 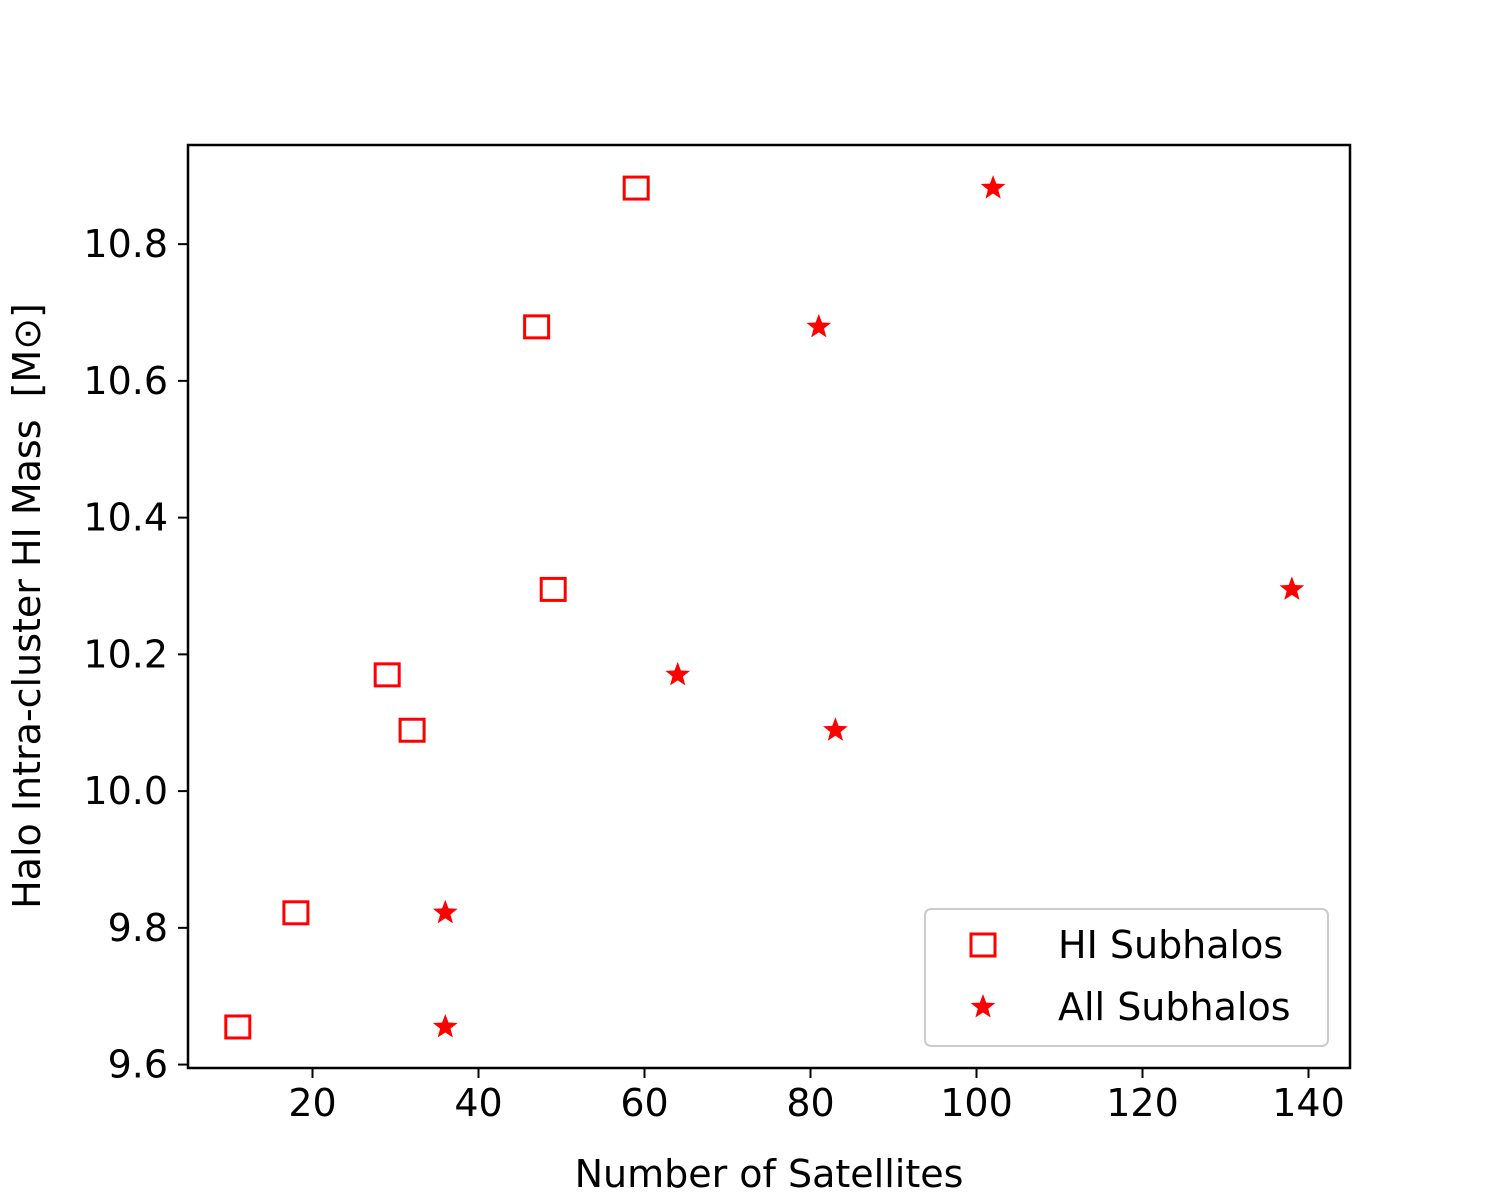 What do you see at coordinates (312, 1103) in the screenshot?
I see `x-tick-label: 20` at bounding box center [312, 1103].